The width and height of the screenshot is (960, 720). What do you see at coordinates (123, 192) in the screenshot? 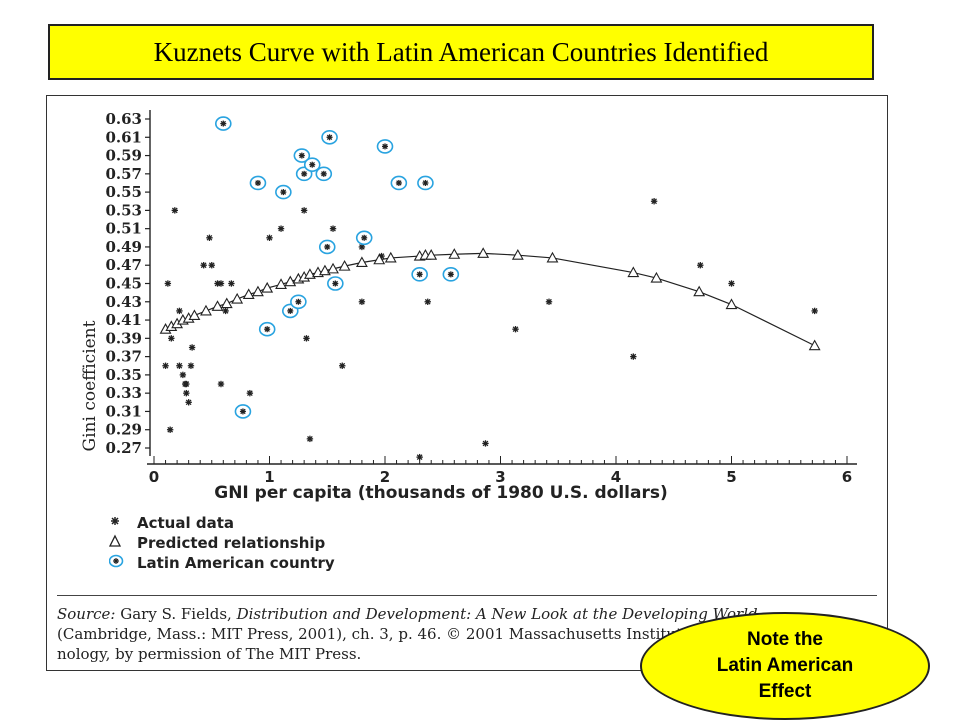
I see `y-tick-label: 0.55` at bounding box center [123, 192].